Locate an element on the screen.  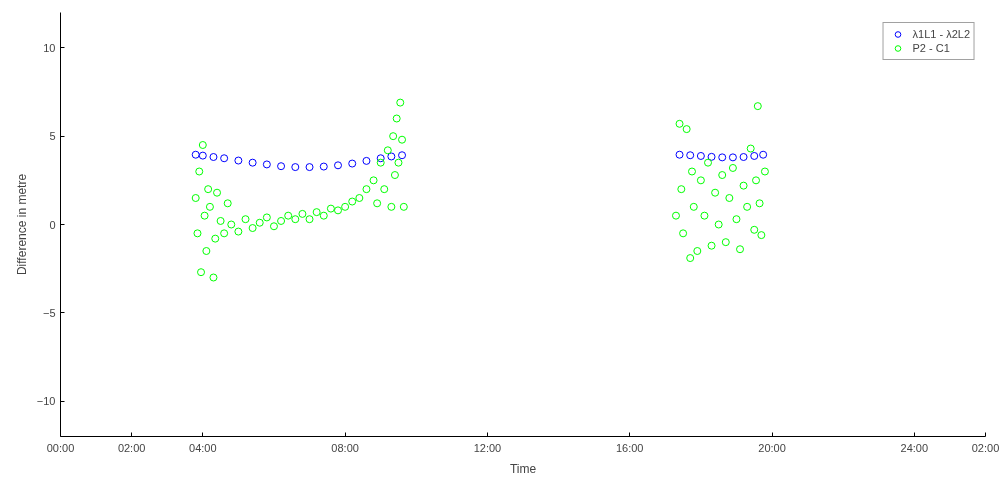
x-tick-label: 24:00 is located at coordinates (914, 447).